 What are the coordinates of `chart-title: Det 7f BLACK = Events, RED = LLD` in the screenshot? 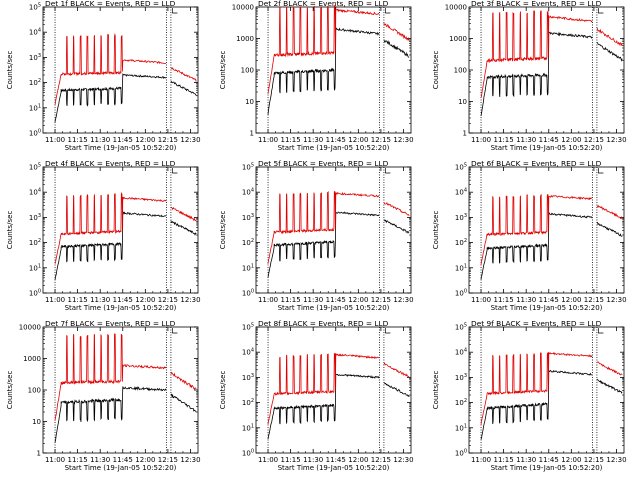 It's located at (110, 324).